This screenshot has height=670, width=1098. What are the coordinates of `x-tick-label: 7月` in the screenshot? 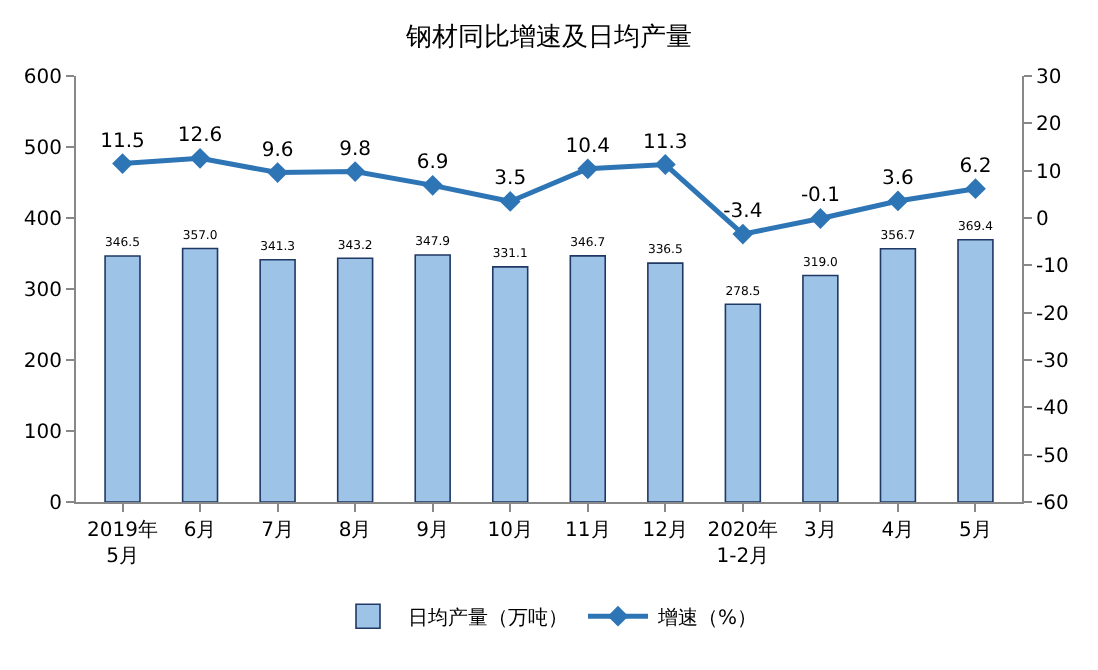 It's located at (277, 531).